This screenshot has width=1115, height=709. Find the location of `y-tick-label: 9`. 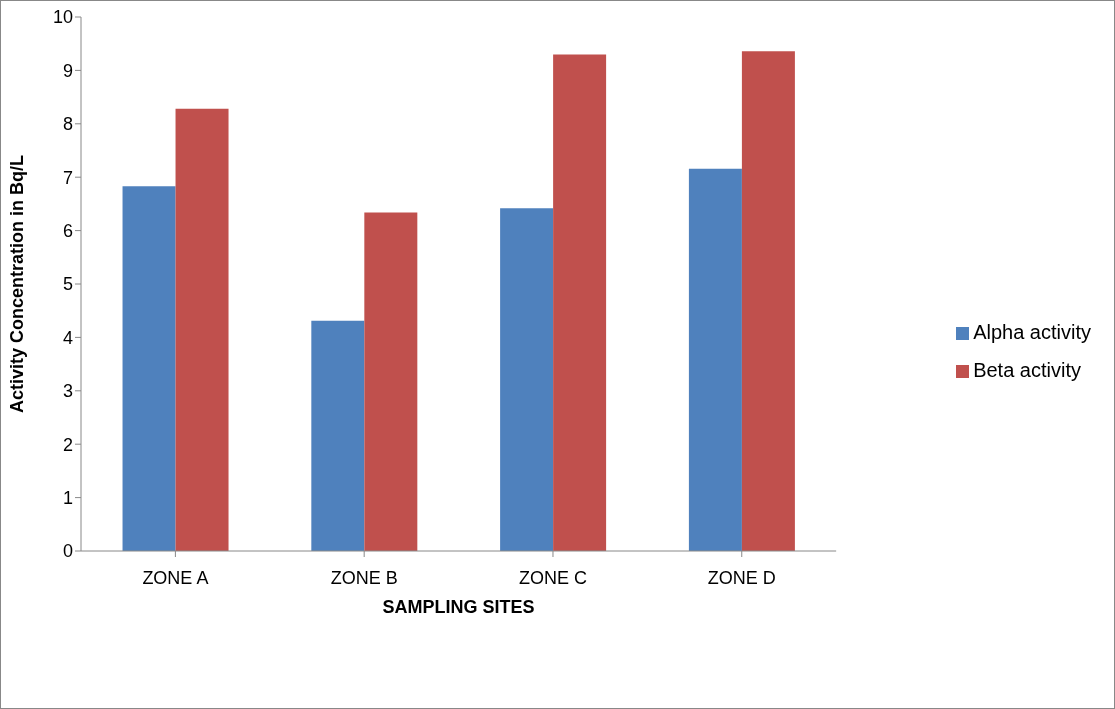

y-tick-label: 9 is located at coordinates (67, 70).